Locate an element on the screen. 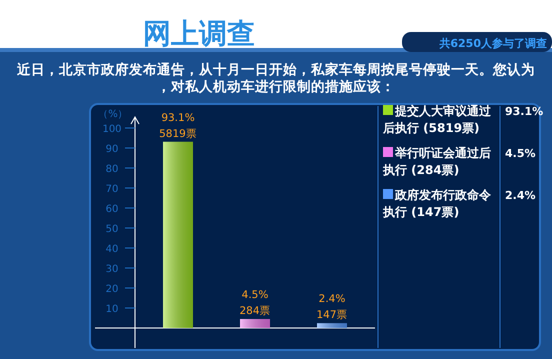  chart-subtitle: 近日，北京市政府发布通告，从十月一日开始，私家车每周按尾号停驶一天。您认为，对私人机动车进行限制的措施应该： is located at coordinates (275, 78).